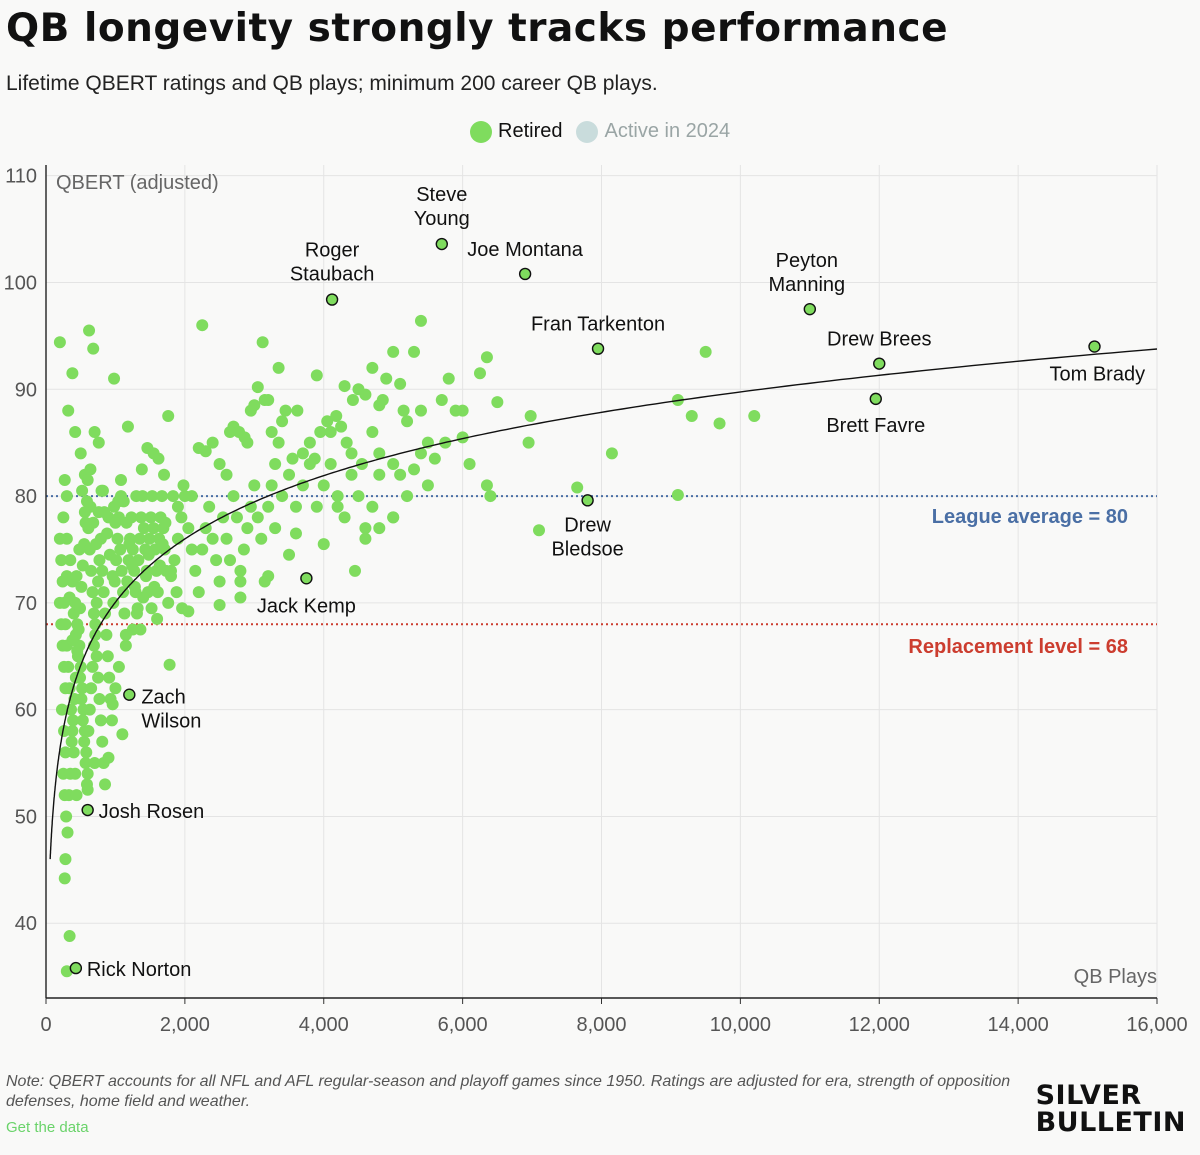 The image size is (1200, 1155). I want to click on legend-item-active: Active in 2024, so click(653, 131).